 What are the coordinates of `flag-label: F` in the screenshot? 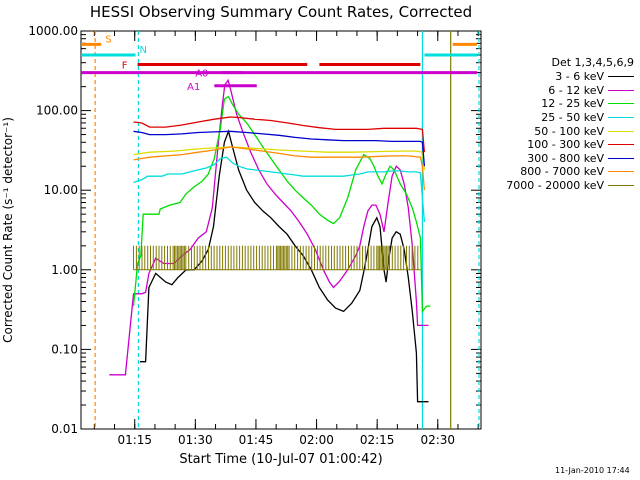 It's located at (125, 65).